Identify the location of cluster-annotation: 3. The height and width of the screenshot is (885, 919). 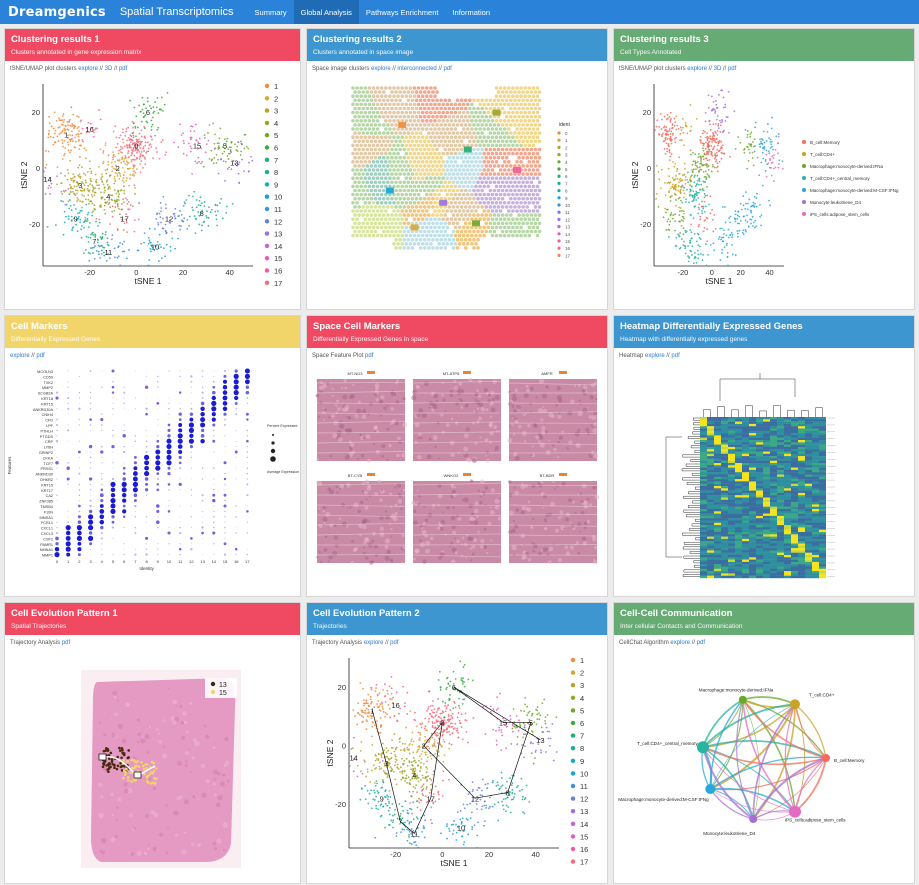
(80, 185).